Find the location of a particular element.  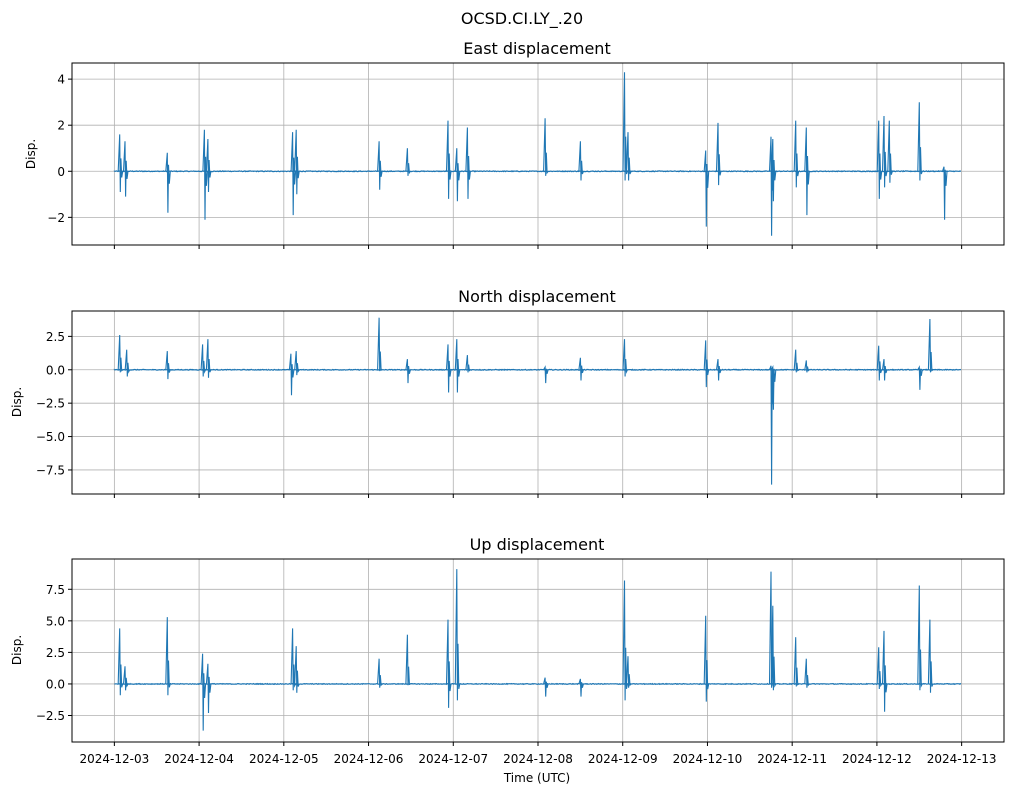

y-tick-label: 2 is located at coordinates (61, 126).